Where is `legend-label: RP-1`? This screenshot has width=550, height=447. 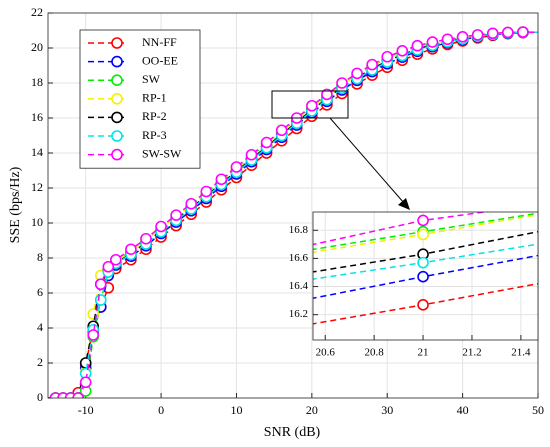
legend-label: RP-1 is located at coordinates (154, 98).